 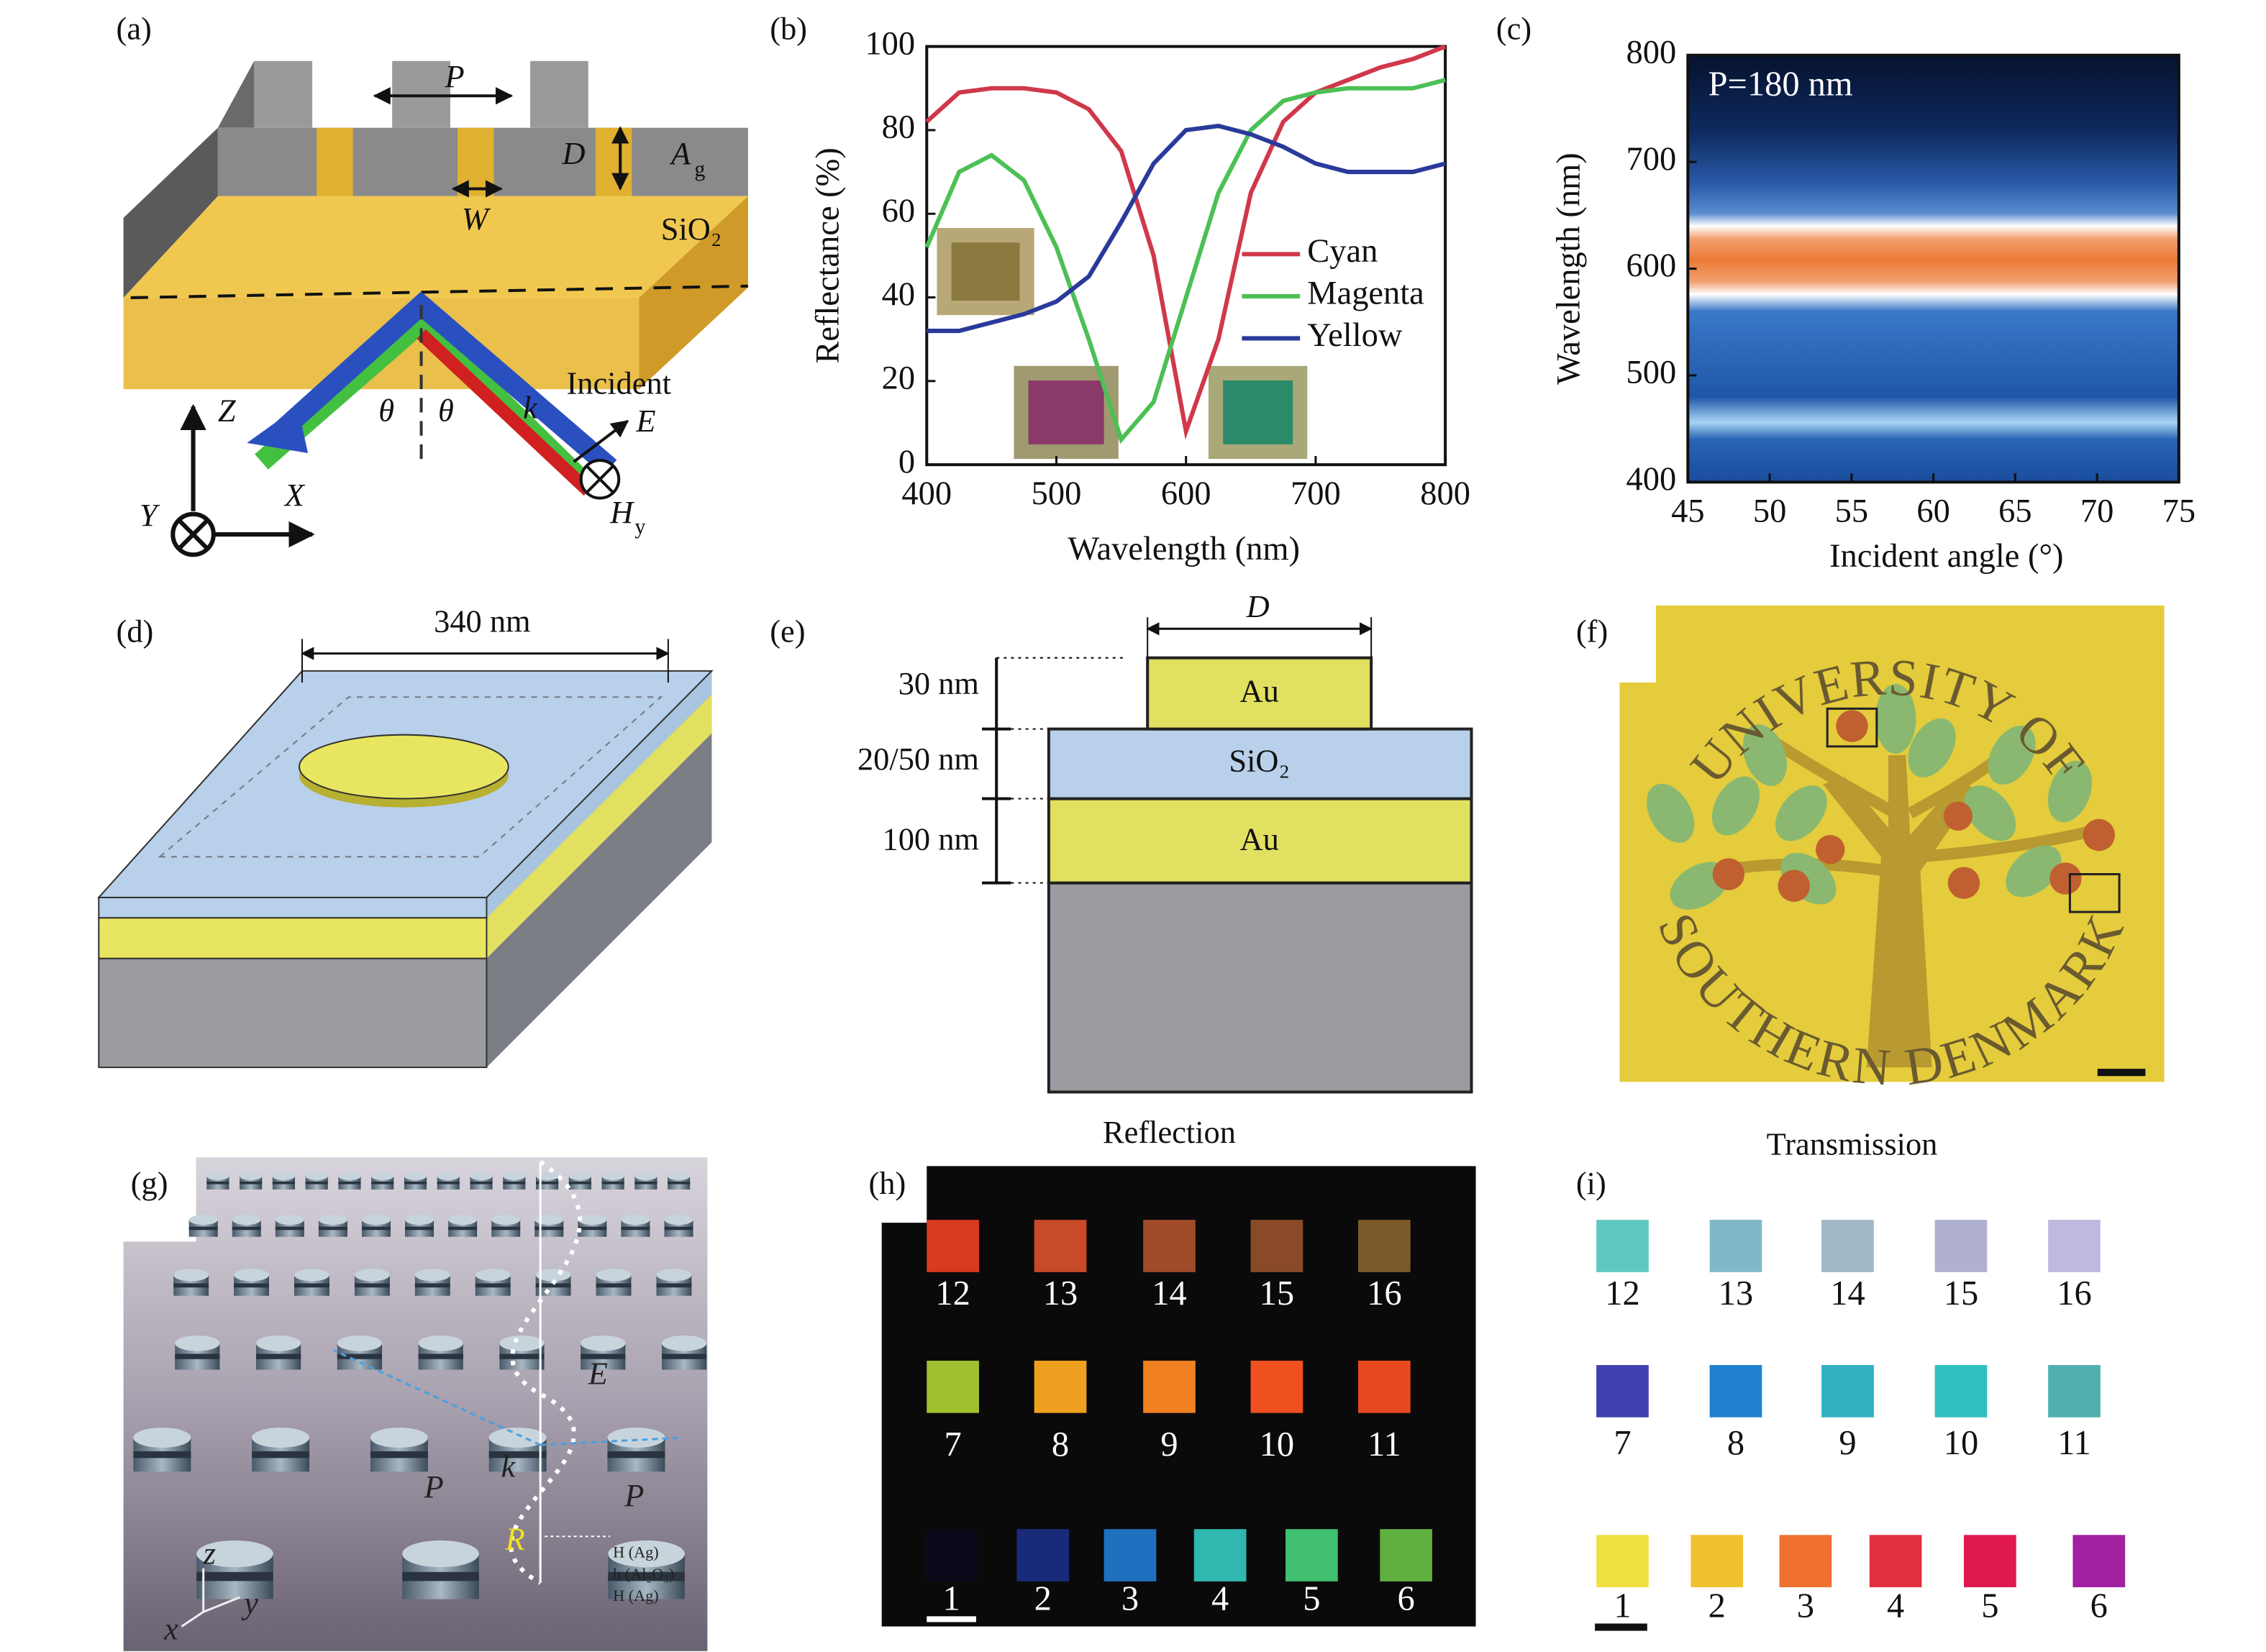 I want to click on y-tick-label: 80, so click(x=898, y=127).